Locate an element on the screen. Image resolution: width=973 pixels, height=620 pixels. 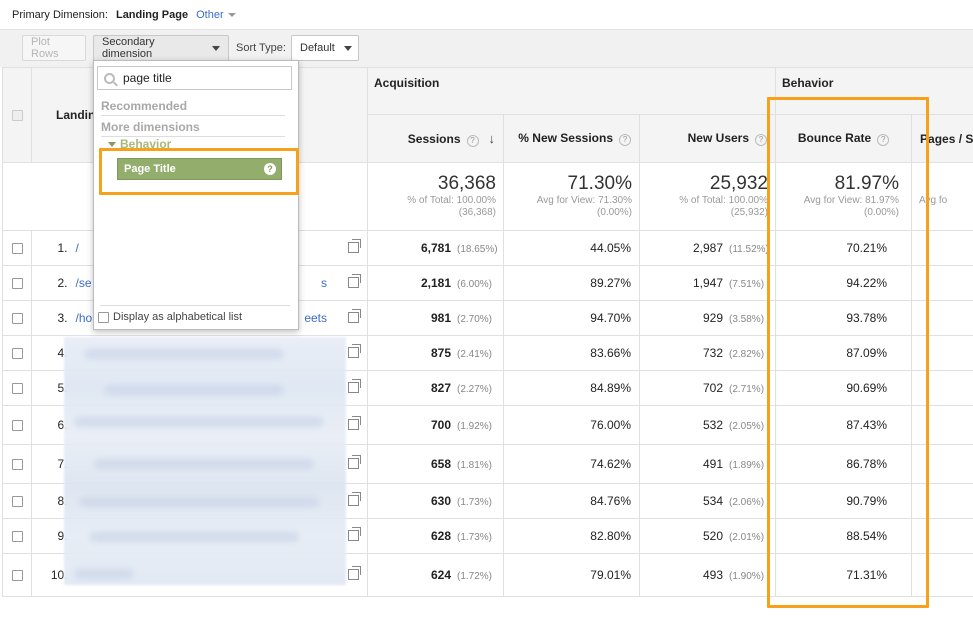
sessions-cell: 624 (1.72%) is located at coordinates (435, 575).